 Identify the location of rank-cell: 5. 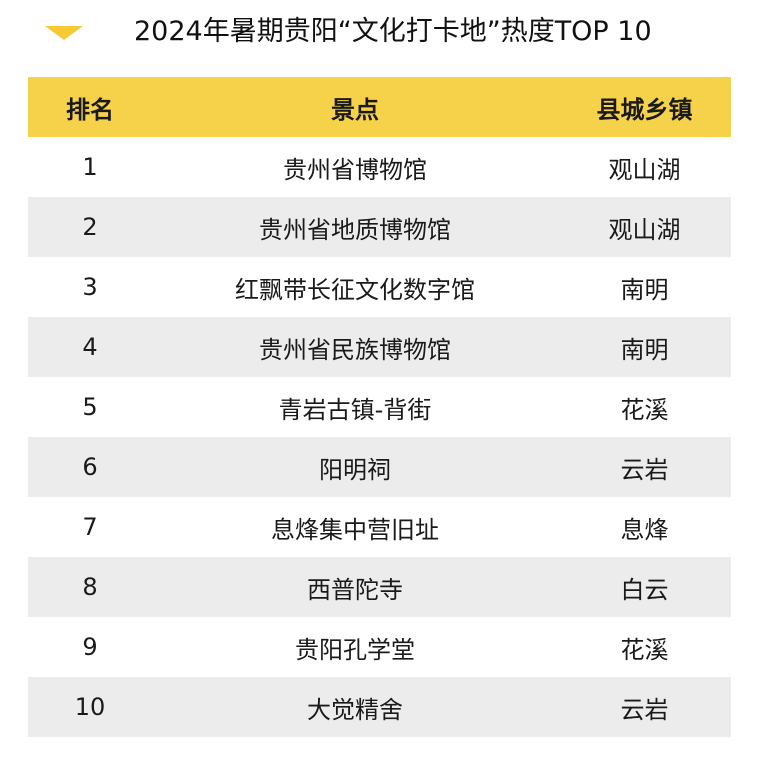
(90, 407).